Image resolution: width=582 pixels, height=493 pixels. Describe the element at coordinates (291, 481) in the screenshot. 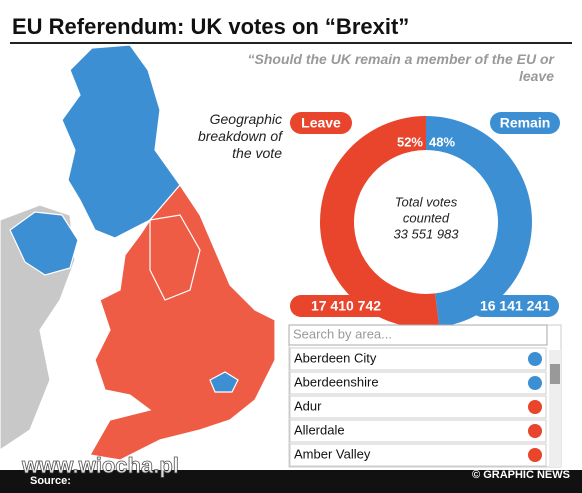

I see `footer-bar` at that location.